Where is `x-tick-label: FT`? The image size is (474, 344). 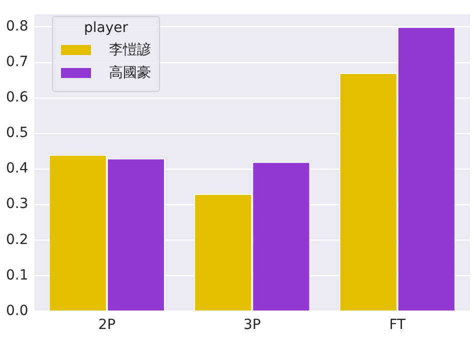 x-tick-label: FT is located at coordinates (397, 325).